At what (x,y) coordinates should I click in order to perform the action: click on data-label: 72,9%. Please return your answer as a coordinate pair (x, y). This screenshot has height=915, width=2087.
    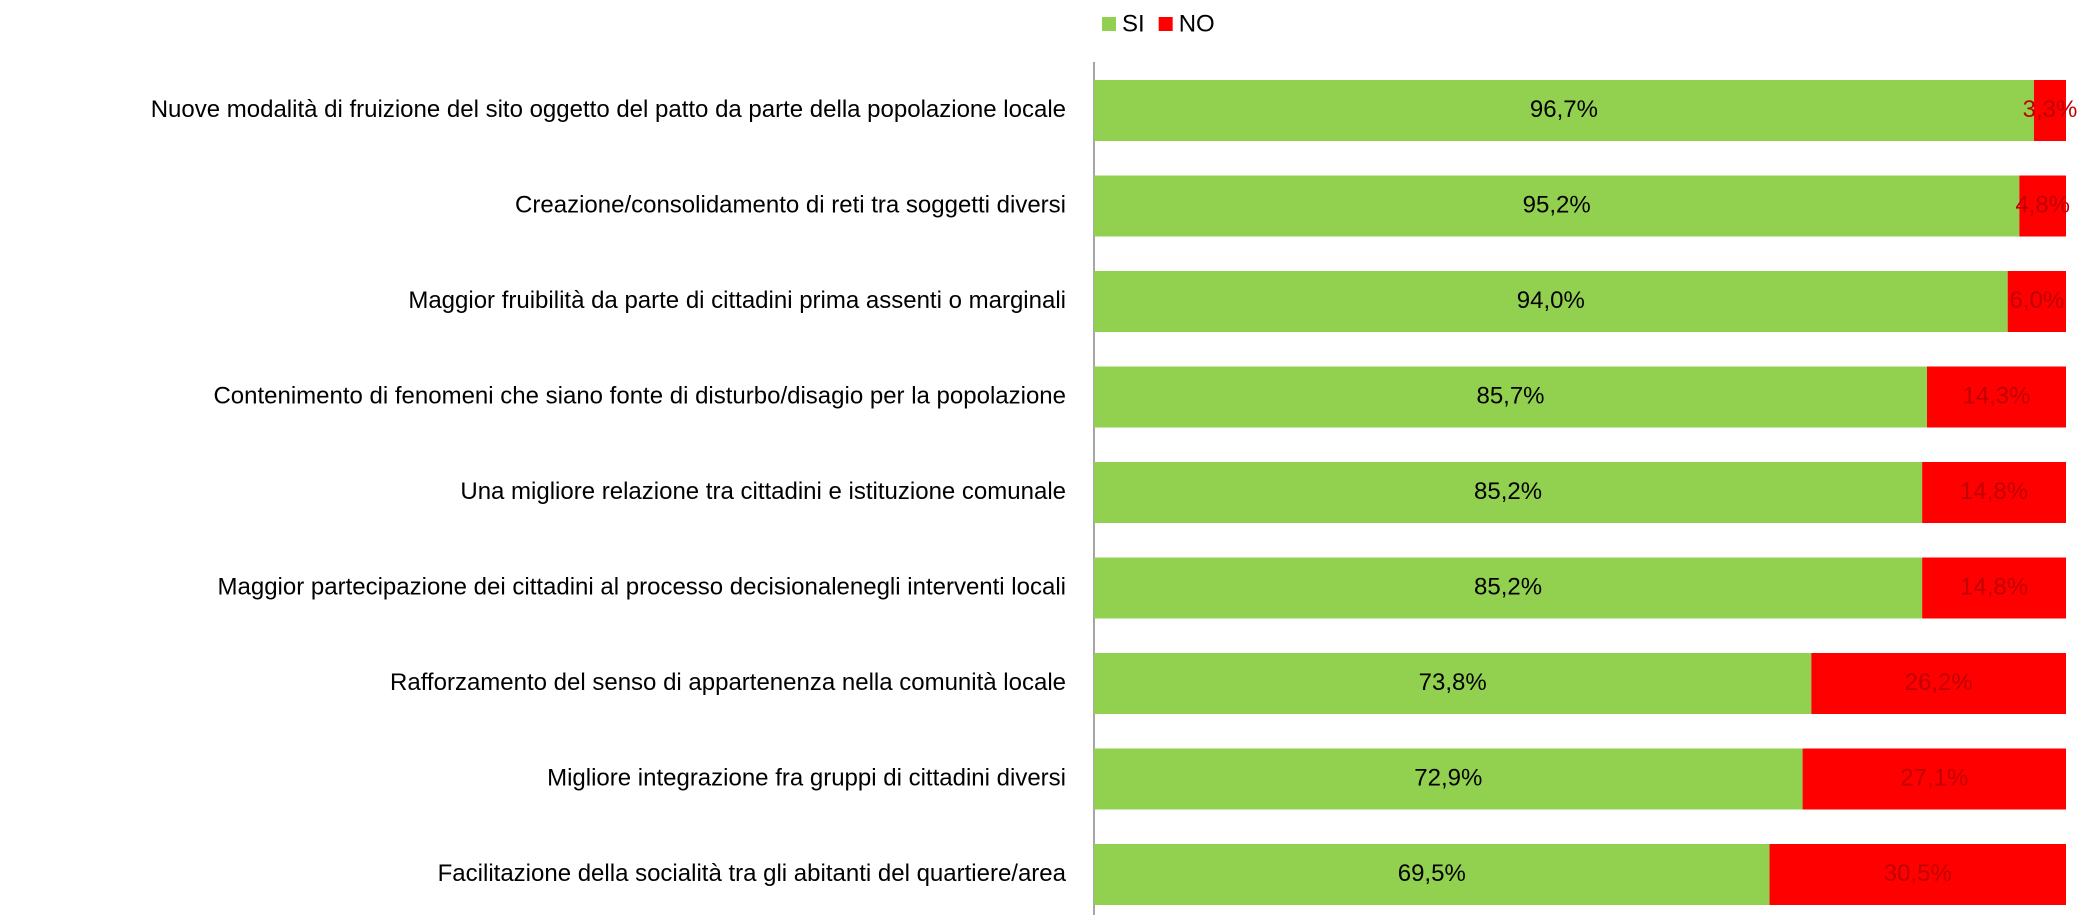
    Looking at the image, I should click on (1448, 777).